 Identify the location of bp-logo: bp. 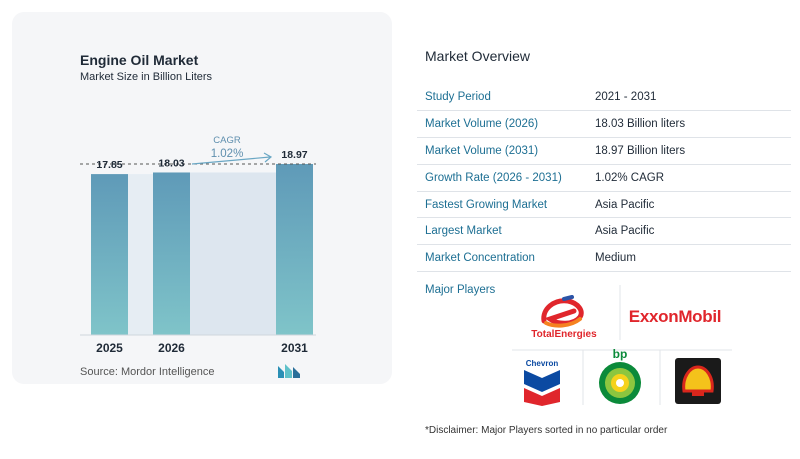
(620, 376).